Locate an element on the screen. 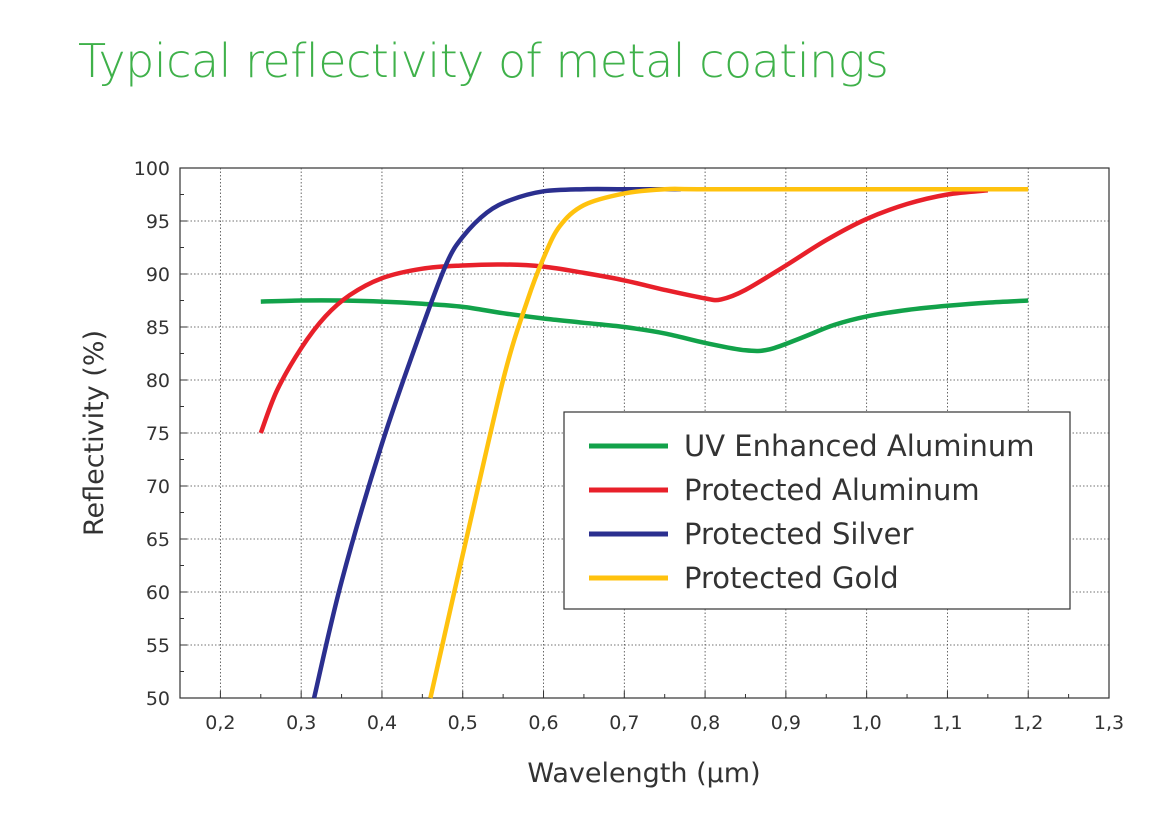  y-tick-label: 100 is located at coordinates (152, 169).